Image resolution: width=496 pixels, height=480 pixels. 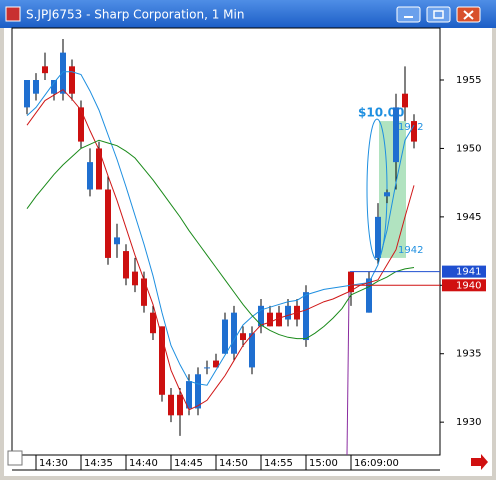 I want to click on y-tick-label: 1950, so click(x=468, y=148).